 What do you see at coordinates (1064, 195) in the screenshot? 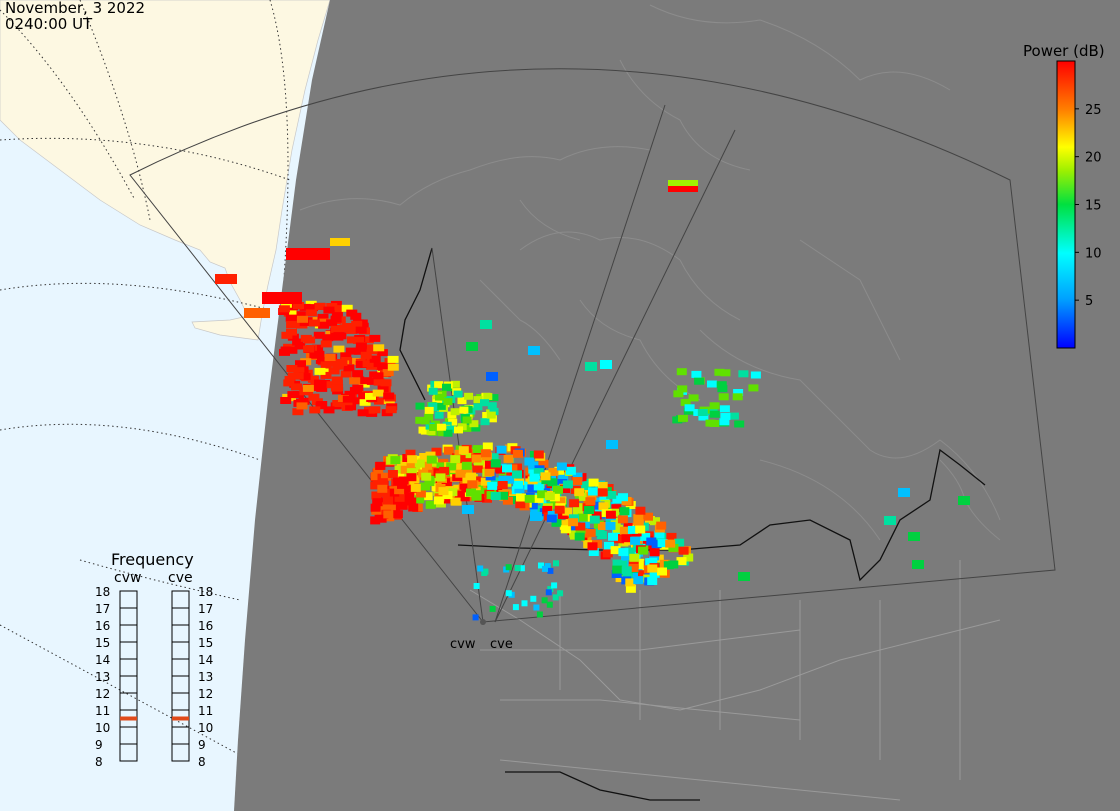
I see `power-colorbar: Power (dB) 5 10 15 20 25` at bounding box center [1064, 195].